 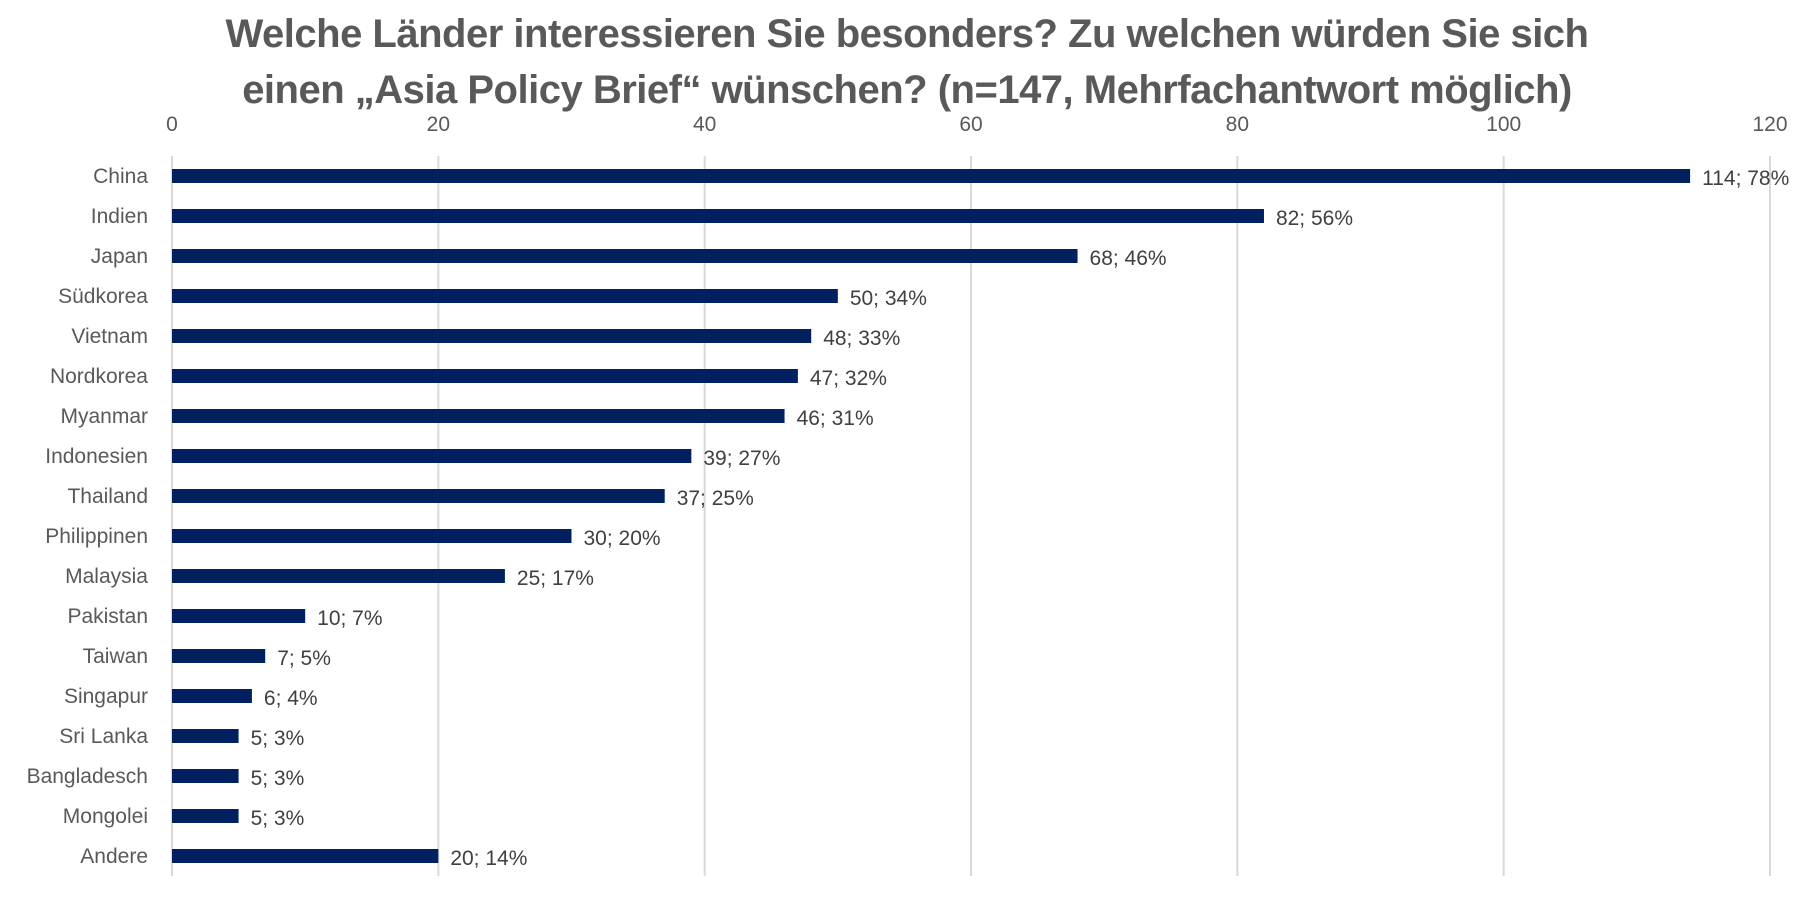 What do you see at coordinates (372, 536) in the screenshot?
I see `bar-philippinen` at bounding box center [372, 536].